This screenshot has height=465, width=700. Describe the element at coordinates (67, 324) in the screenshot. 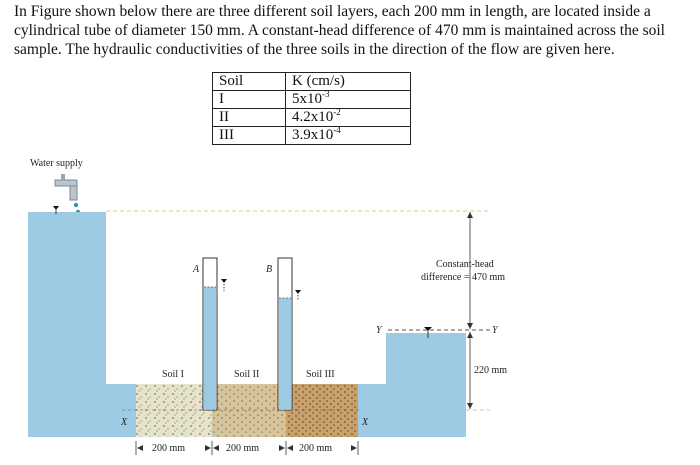

I see `supply-reservoir` at that location.